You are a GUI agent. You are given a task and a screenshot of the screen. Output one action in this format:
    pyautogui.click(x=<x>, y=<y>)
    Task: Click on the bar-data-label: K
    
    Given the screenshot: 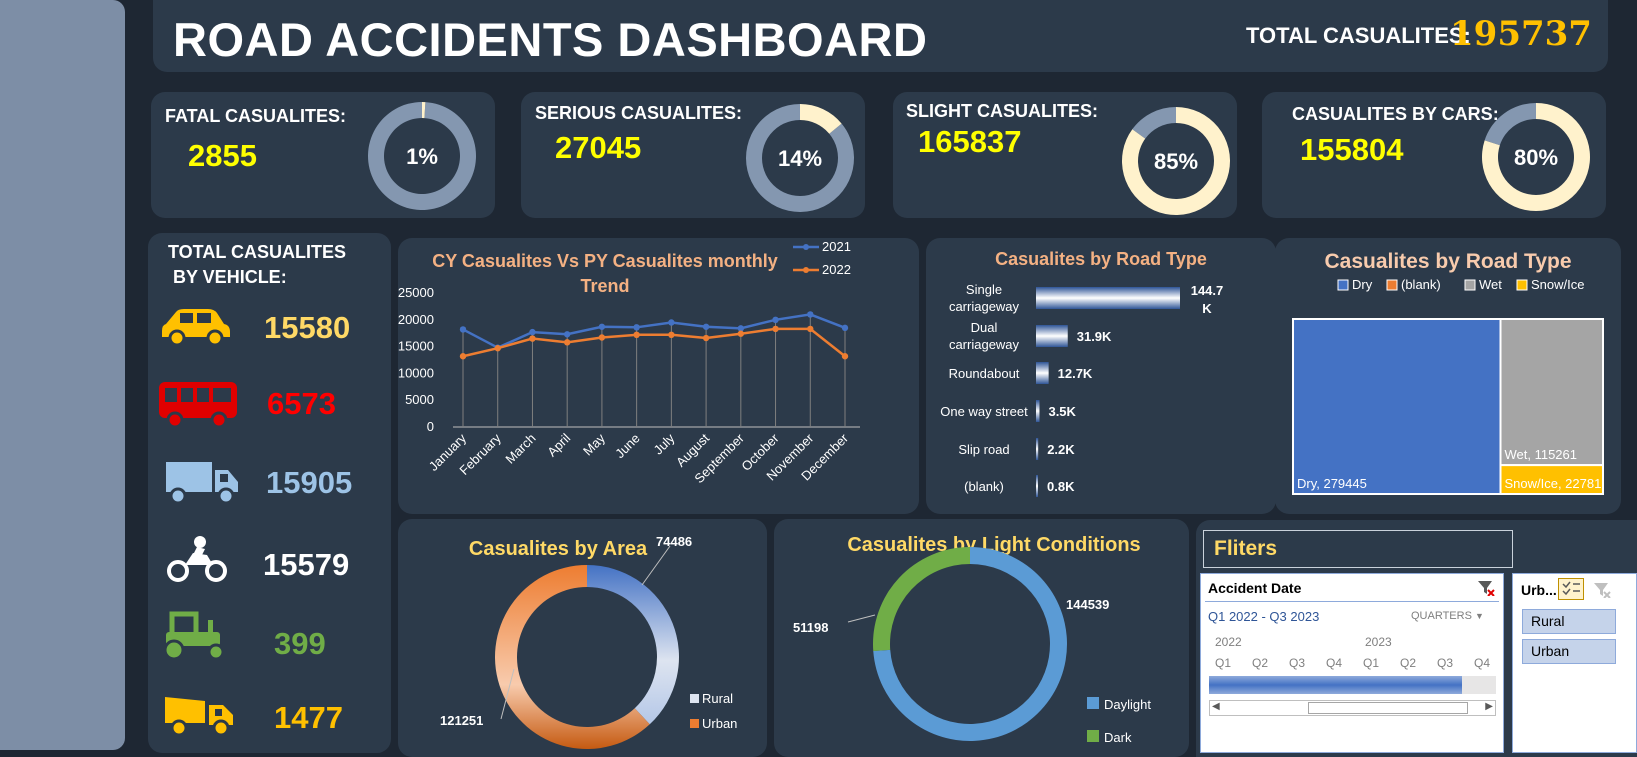 What is the action you would take?
    pyautogui.click(x=1207, y=308)
    